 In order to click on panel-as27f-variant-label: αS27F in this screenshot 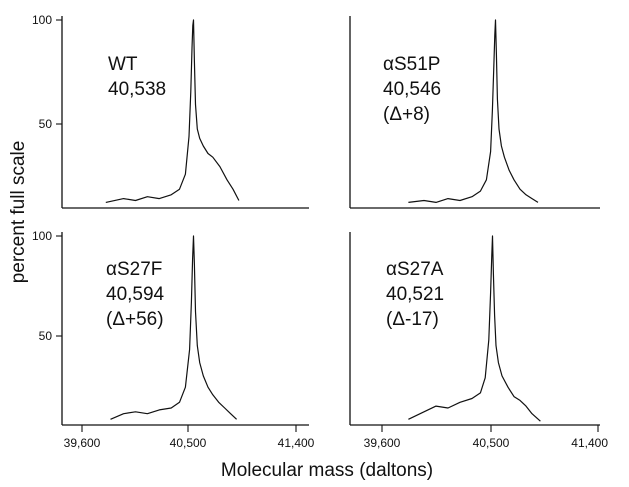, I will do `click(134, 269)`.